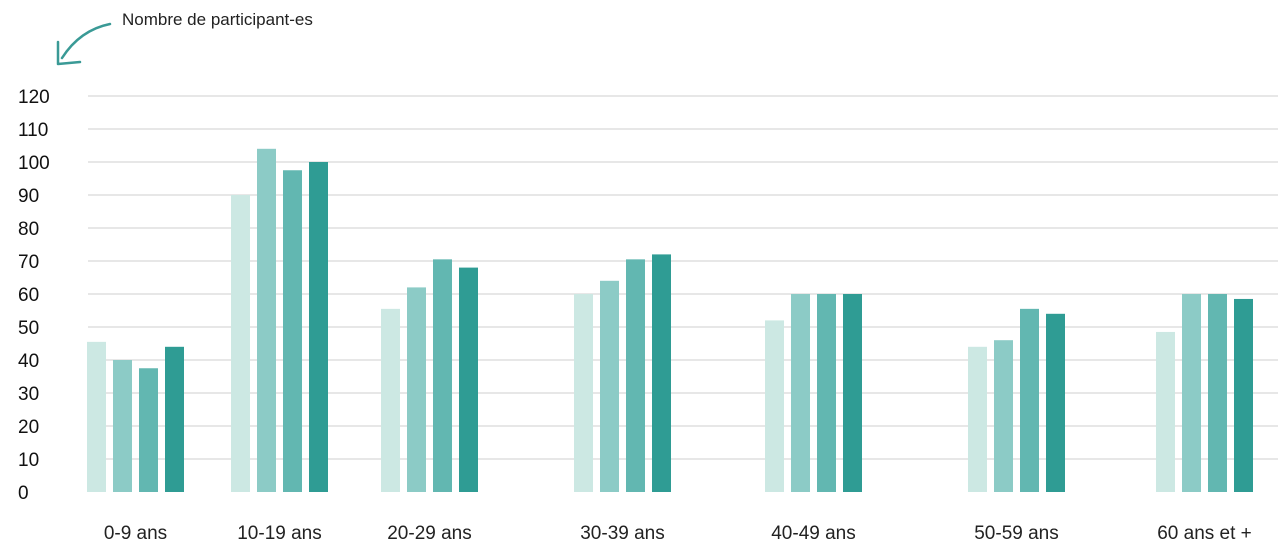  I want to click on y-tick-label: 30, so click(28, 394).